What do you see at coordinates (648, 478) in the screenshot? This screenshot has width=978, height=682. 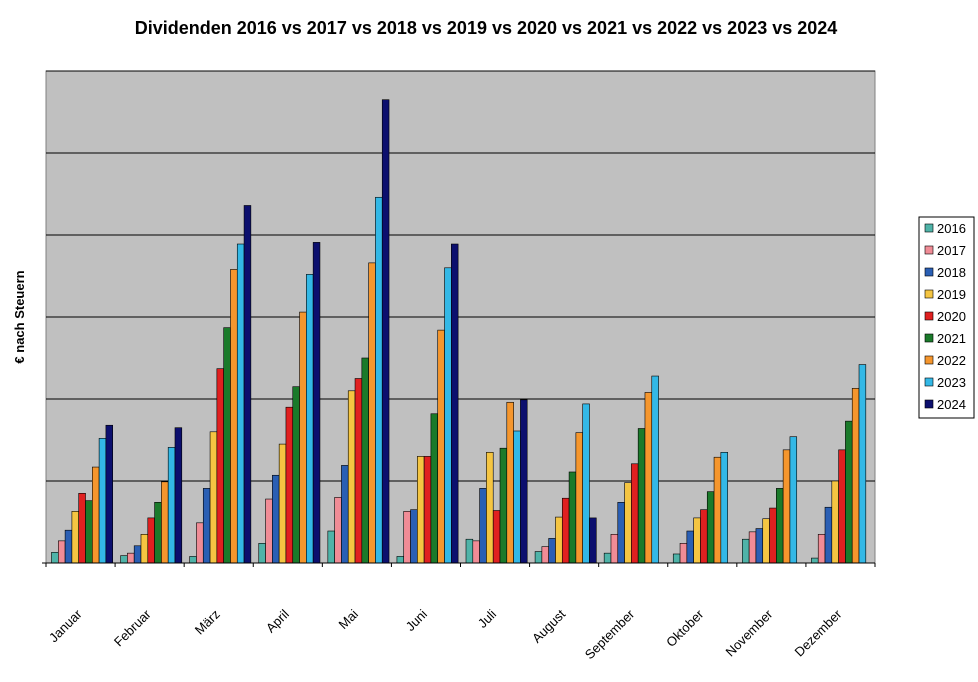 I see `bar-2022-September` at bounding box center [648, 478].